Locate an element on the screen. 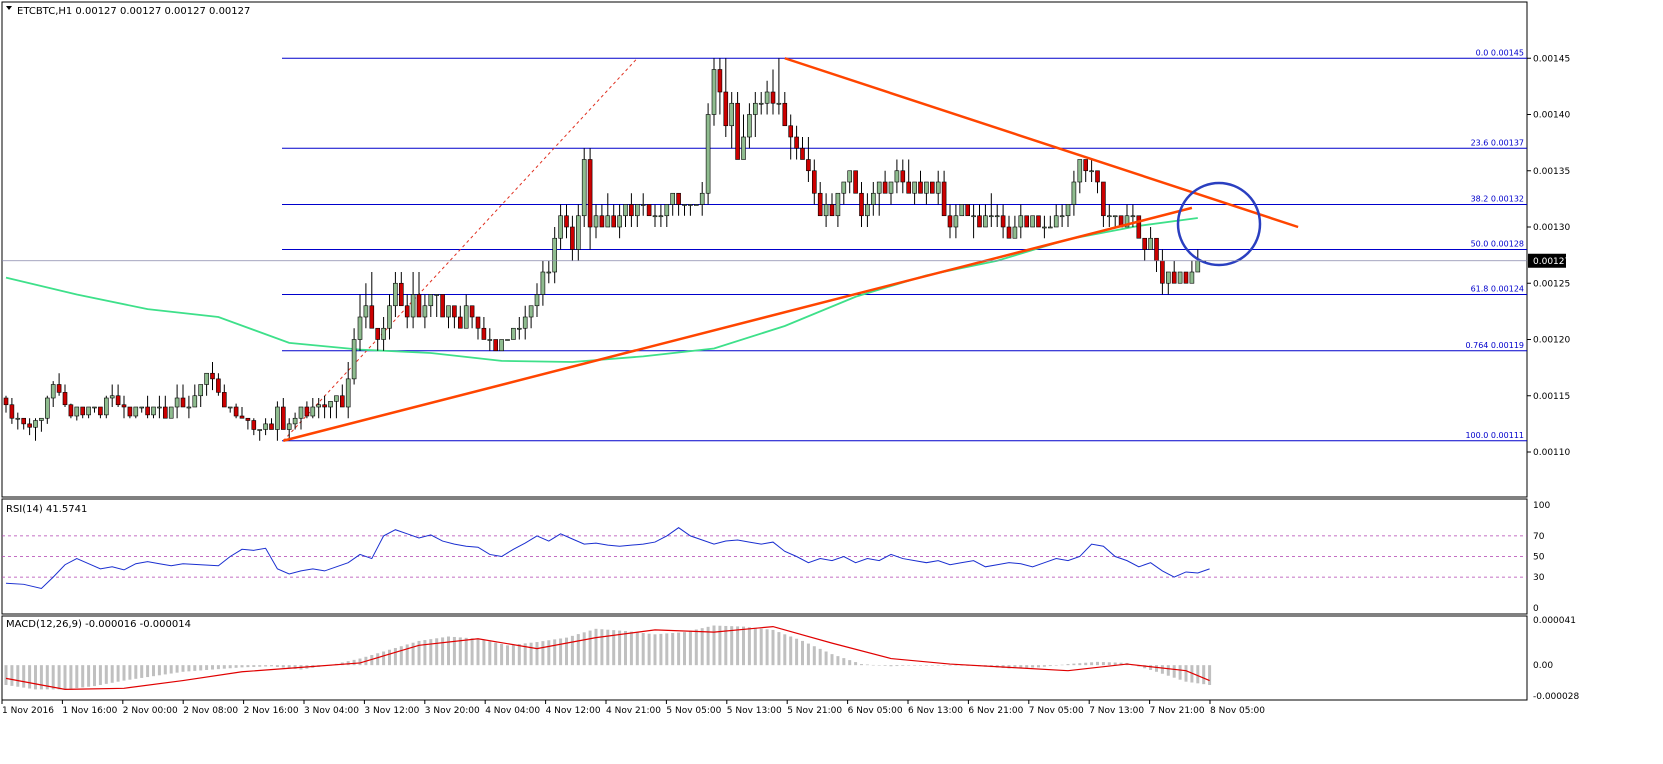 The width and height of the screenshot is (1663, 764). rsi-panel: 0 30 50 70 100 is located at coordinates (775, 556).